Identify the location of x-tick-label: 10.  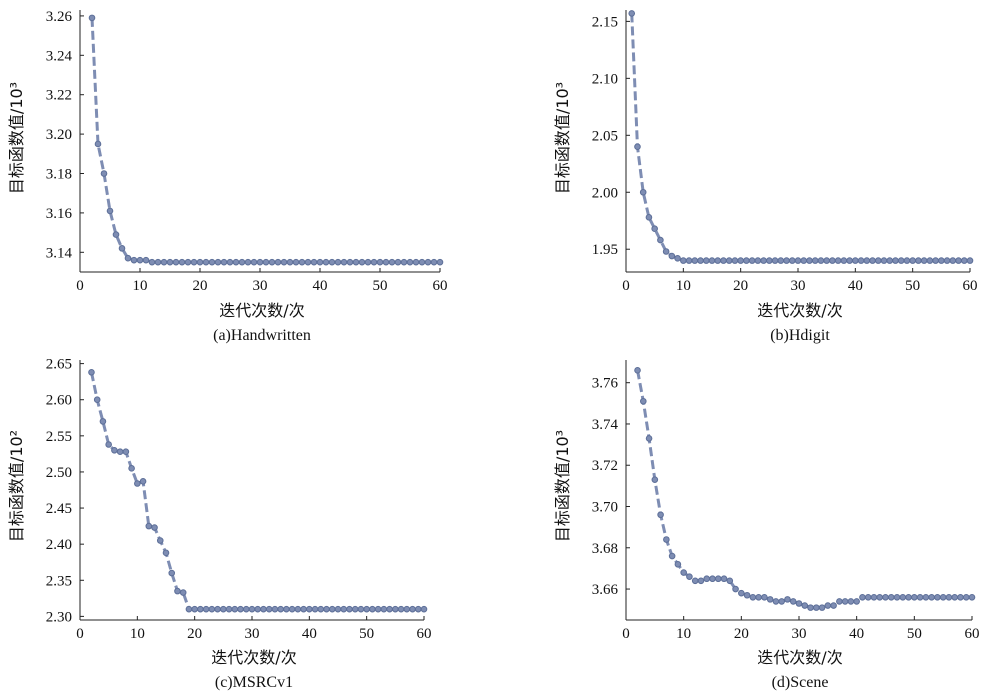
(683, 286).